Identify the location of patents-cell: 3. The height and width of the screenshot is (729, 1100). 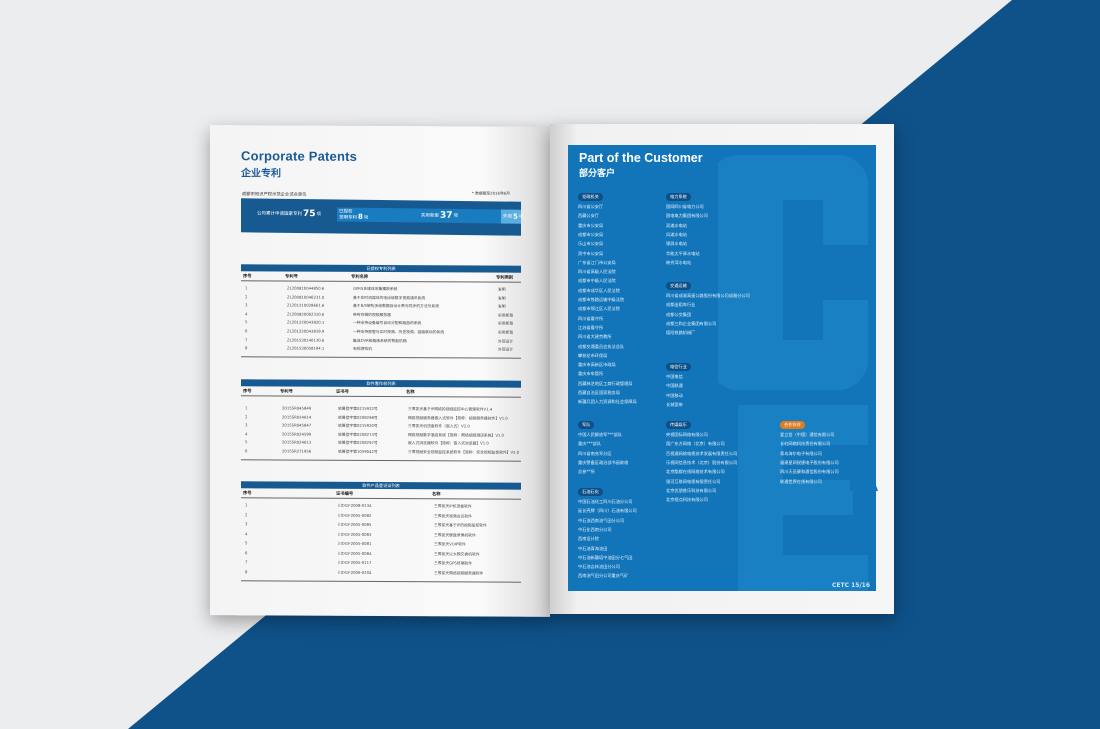
(246, 305).